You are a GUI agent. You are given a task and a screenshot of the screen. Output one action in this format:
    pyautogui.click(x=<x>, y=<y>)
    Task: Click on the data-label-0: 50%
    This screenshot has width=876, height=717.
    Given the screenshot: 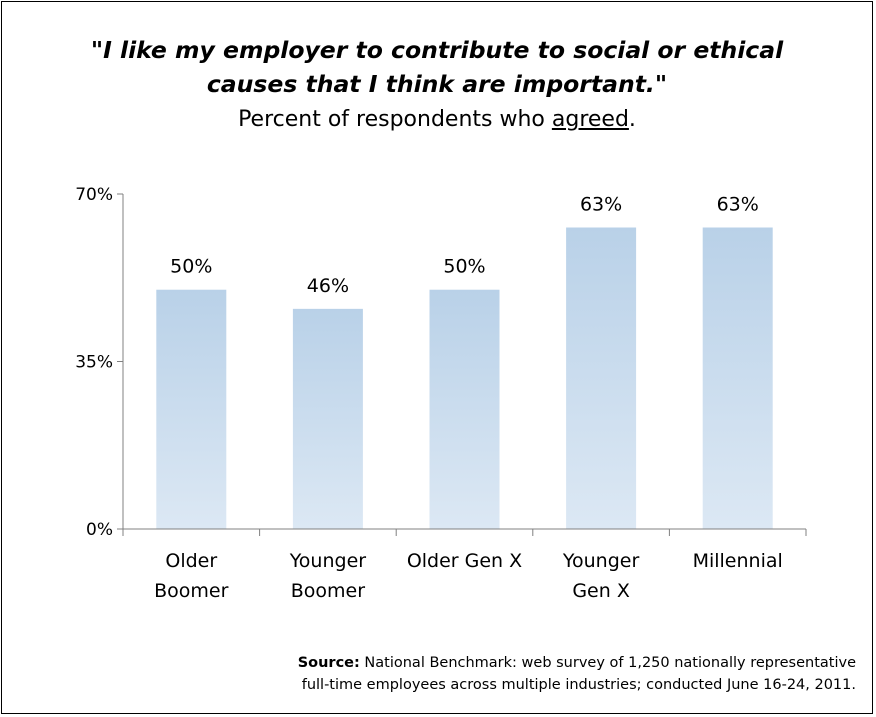 What is the action you would take?
    pyautogui.click(x=191, y=267)
    